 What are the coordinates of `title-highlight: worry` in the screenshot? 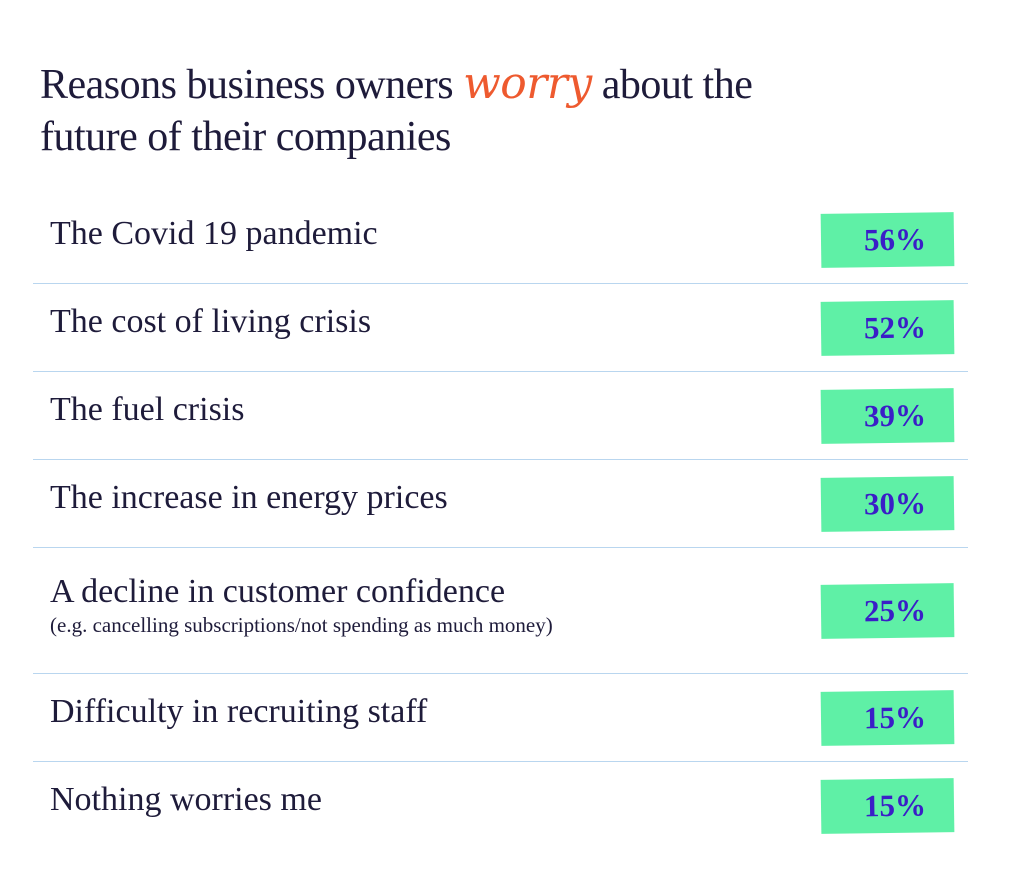 It's located at (527, 83).